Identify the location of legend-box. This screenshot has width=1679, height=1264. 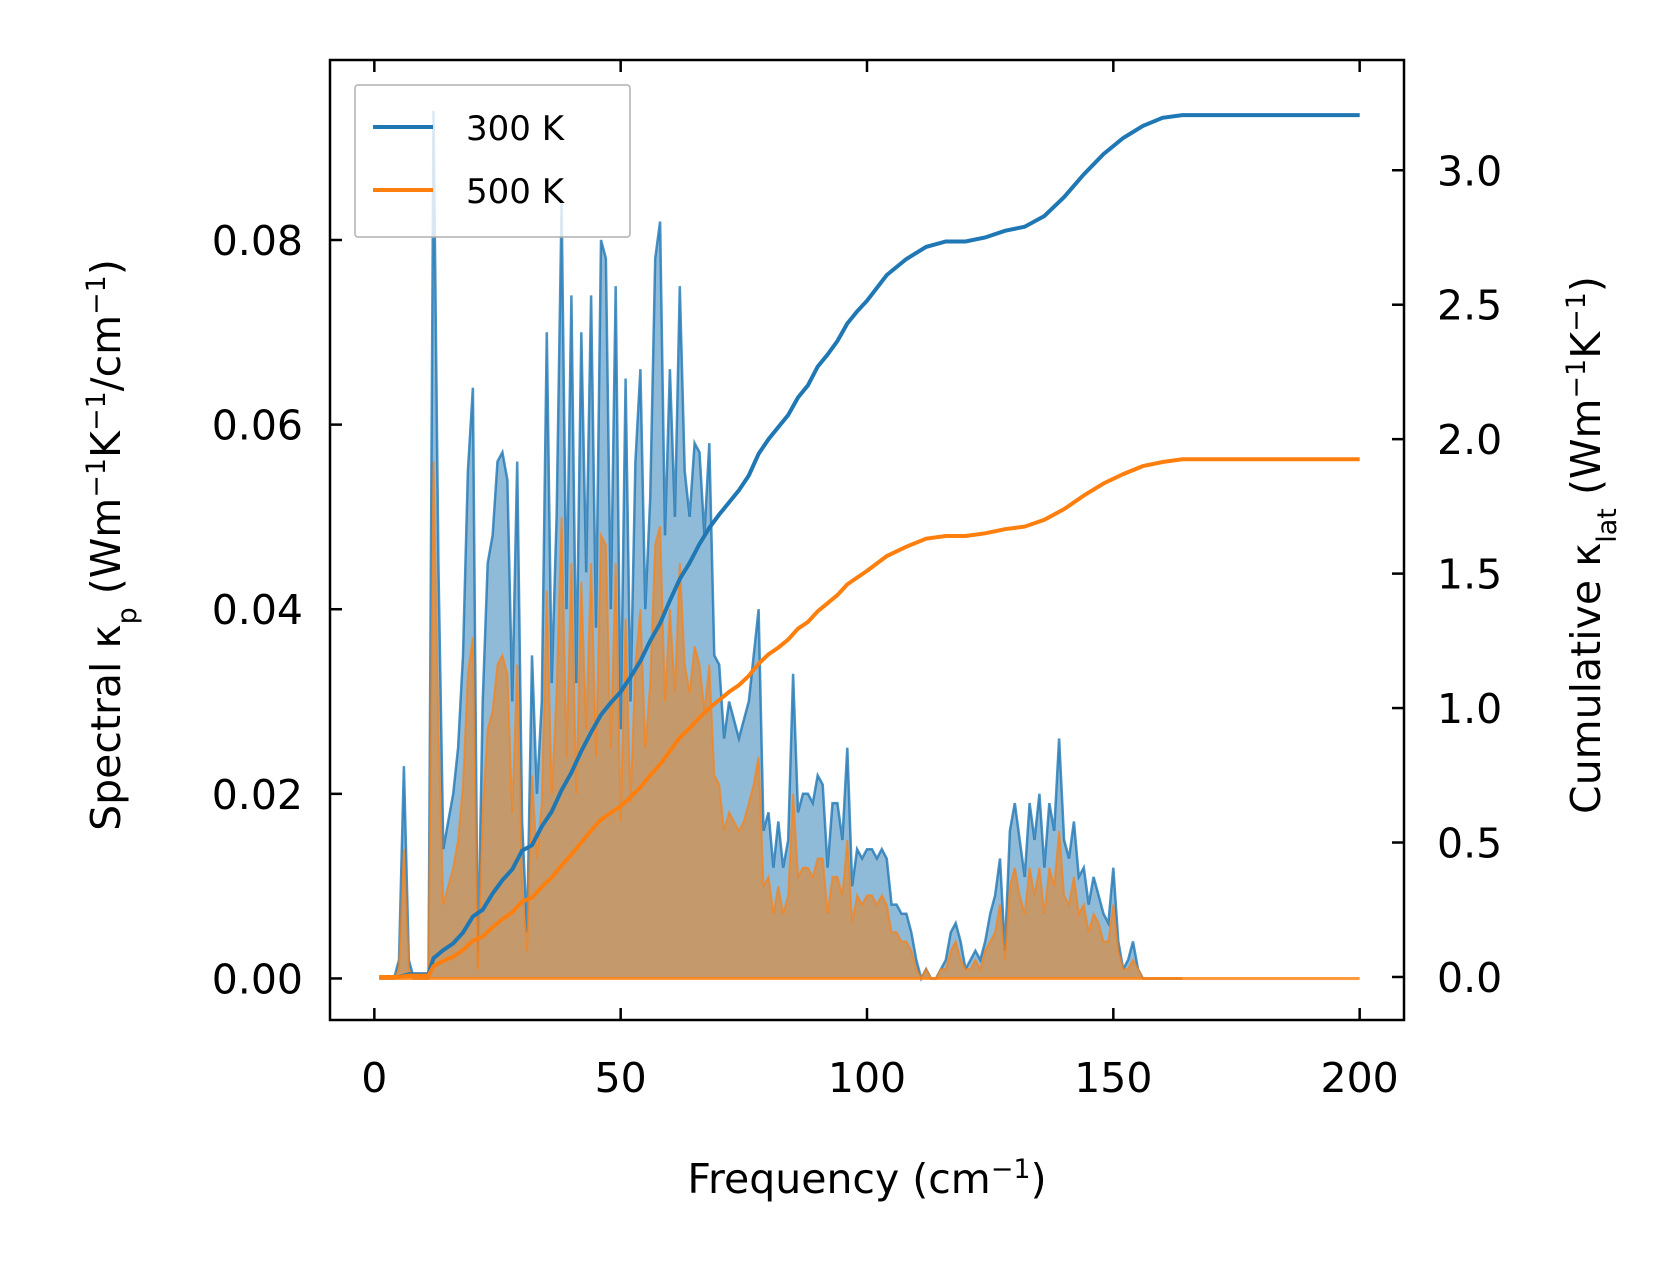
(492, 161).